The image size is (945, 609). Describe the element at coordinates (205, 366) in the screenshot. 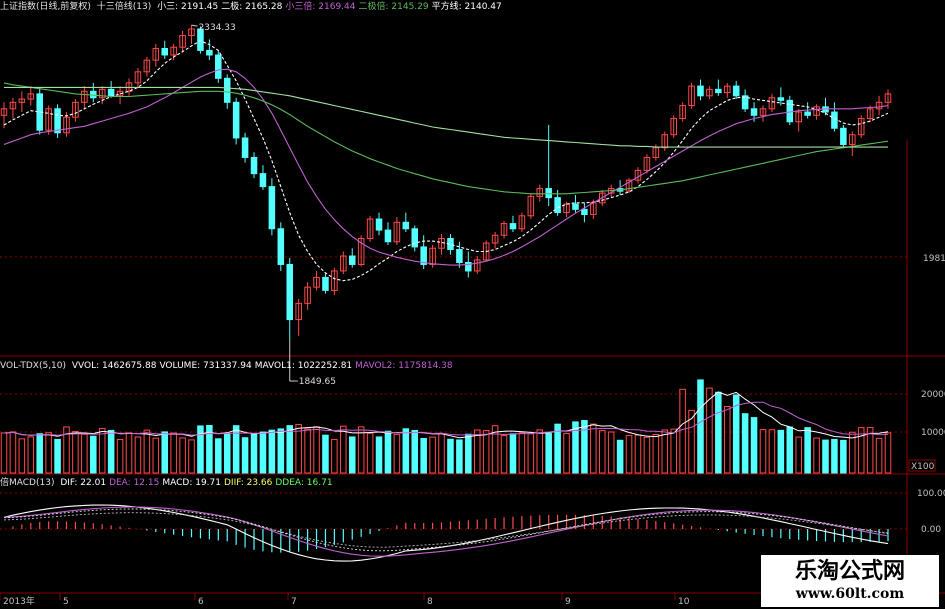

I see `volume-header-item: VOLUME: 731337.94` at that location.